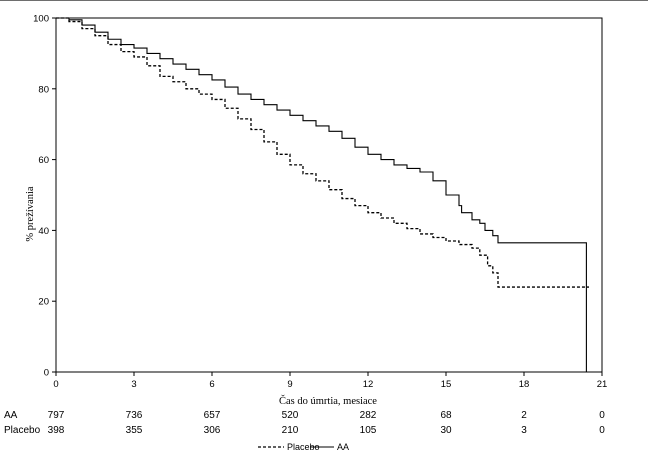 The height and width of the screenshot is (464, 648). Describe the element at coordinates (43, 231) in the screenshot. I see `y-tick-label: 40` at that location.